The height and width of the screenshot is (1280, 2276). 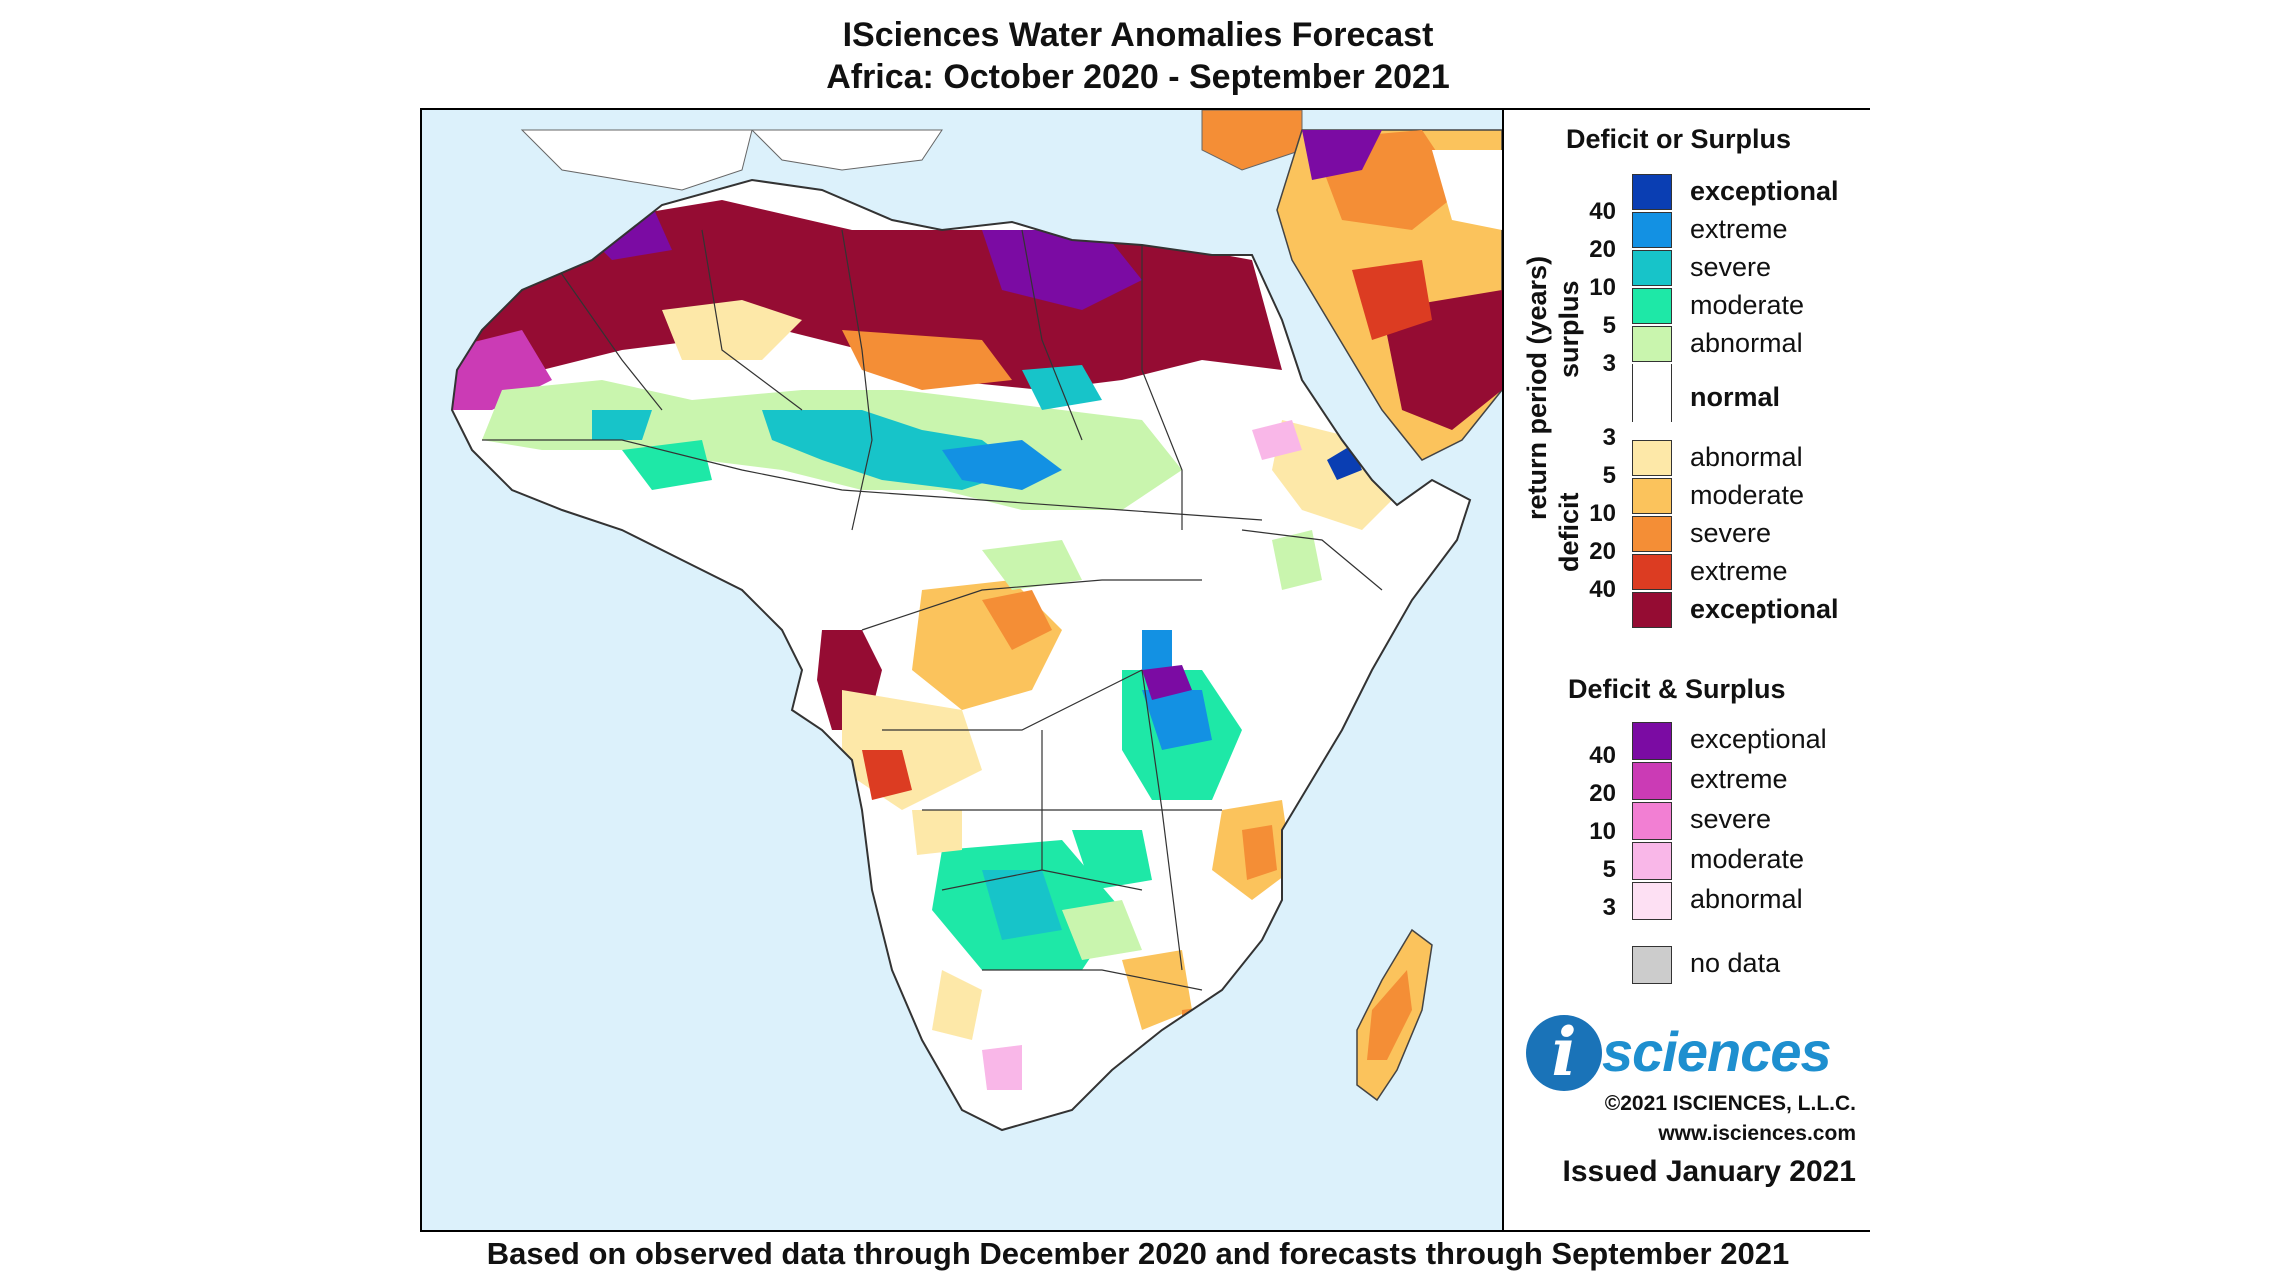 What do you see at coordinates (1747, 305) in the screenshot?
I see `legend-surplus-moderate: moderate` at bounding box center [1747, 305].